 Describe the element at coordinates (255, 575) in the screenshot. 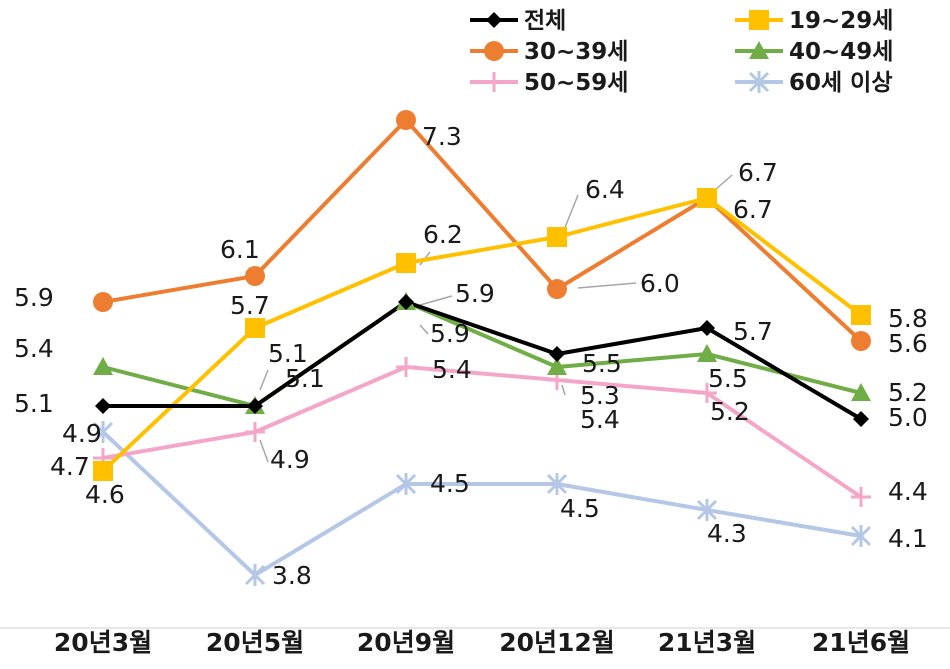

I see `marker-60세-이상-1` at that location.